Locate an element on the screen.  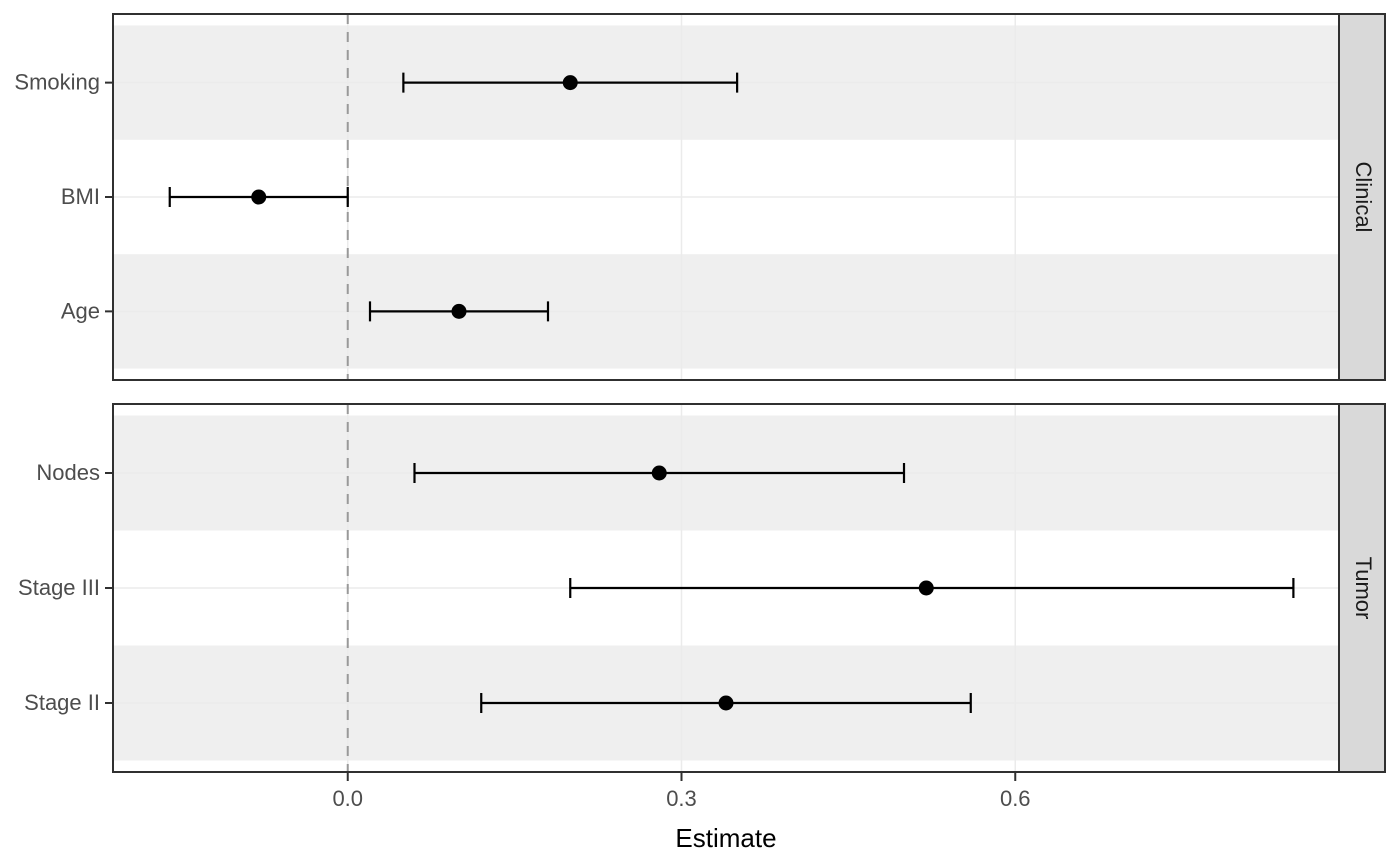
y-axis-label-bmi: BMI is located at coordinates (80, 196).